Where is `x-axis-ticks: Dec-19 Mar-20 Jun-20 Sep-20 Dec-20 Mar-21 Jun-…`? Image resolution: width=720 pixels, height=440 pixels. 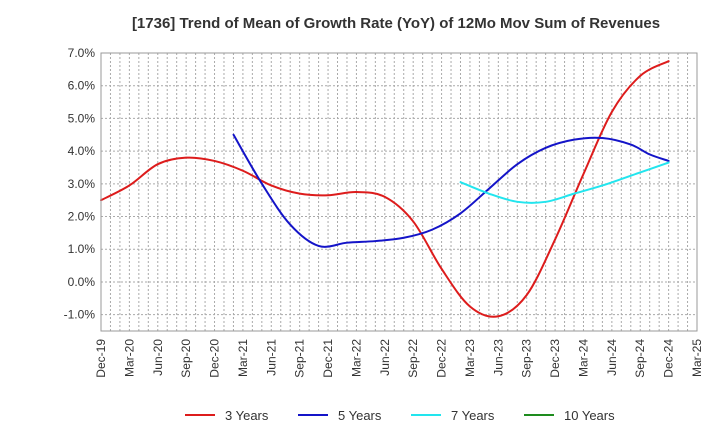 x-axis-ticks: Dec-19 Mar-20 Jun-20 Sep-20 Dec-20 Mar-21 Jun-… is located at coordinates (399, 358).